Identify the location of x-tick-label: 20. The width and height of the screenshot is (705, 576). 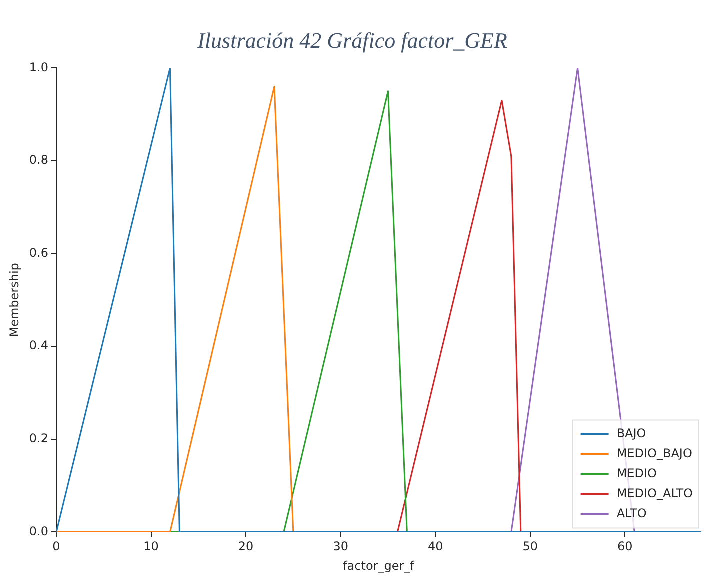
(246, 547).